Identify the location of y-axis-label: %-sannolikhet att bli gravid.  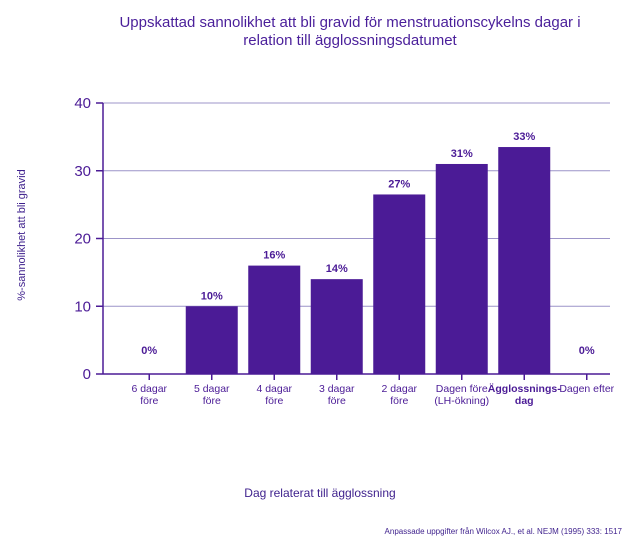
(22, 235).